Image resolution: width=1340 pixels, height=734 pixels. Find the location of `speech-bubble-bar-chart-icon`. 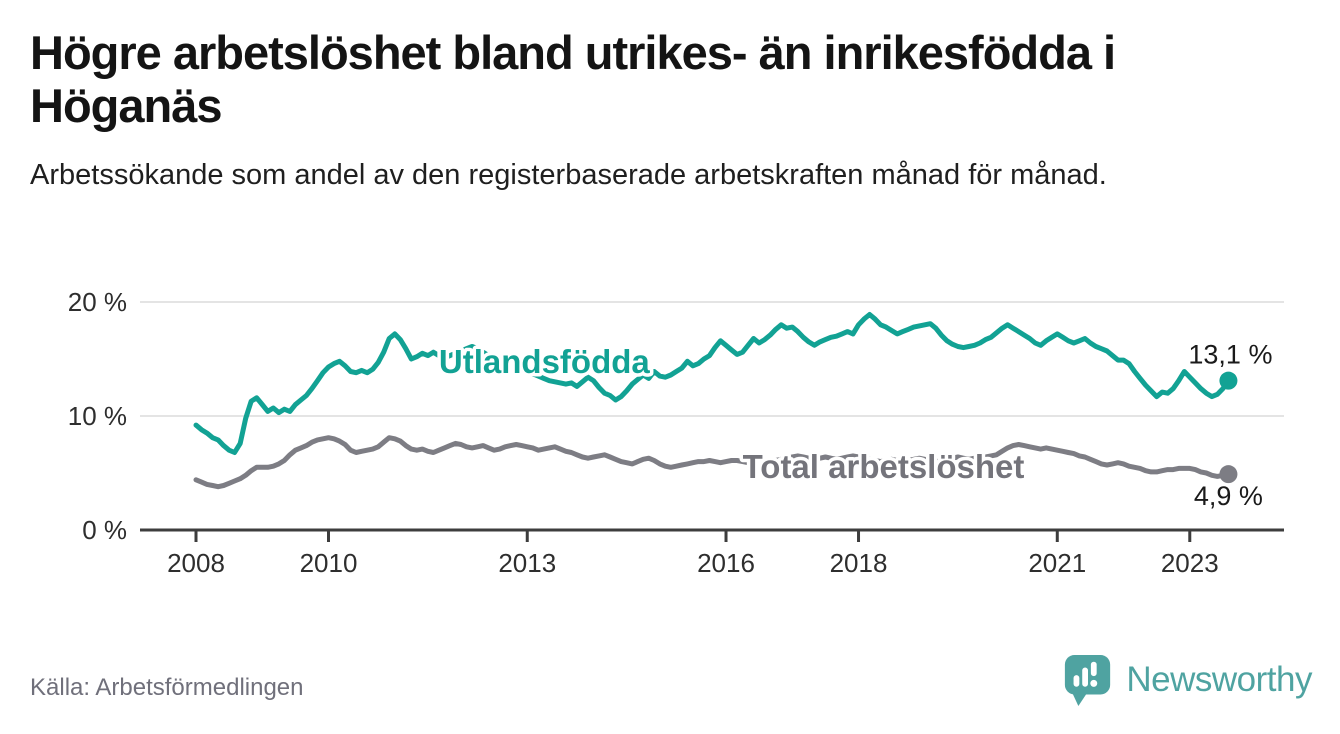

speech-bubble-bar-chart-icon is located at coordinates (1088, 680).